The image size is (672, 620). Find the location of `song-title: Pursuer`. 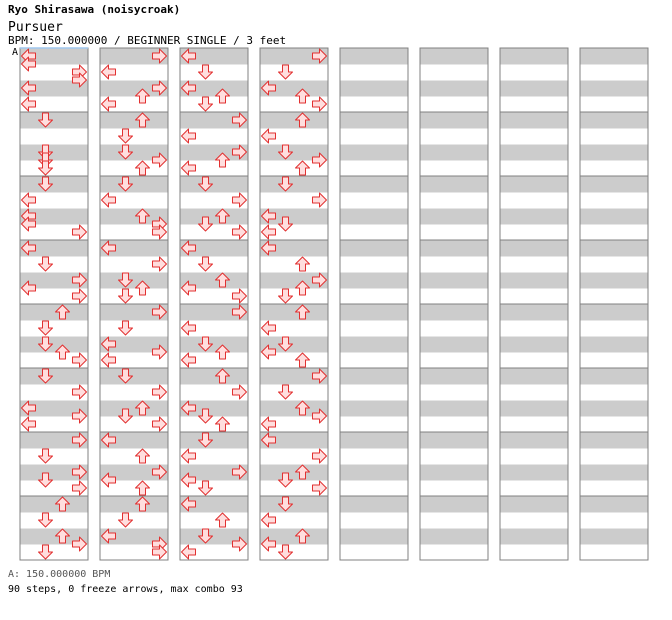

song-title: Pursuer is located at coordinates (35, 27).